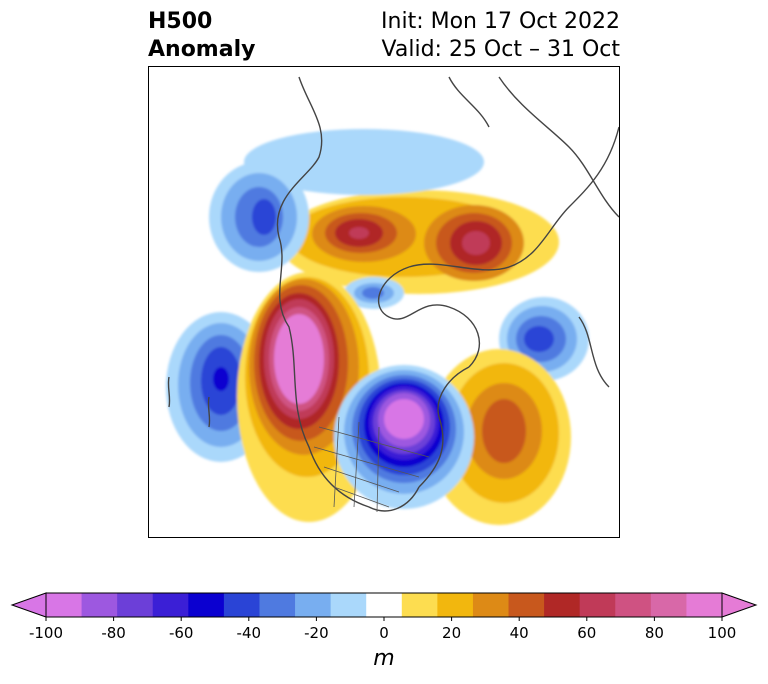  What do you see at coordinates (722, 633) in the screenshot?
I see `colorbar-tick-label: 100` at bounding box center [722, 633].